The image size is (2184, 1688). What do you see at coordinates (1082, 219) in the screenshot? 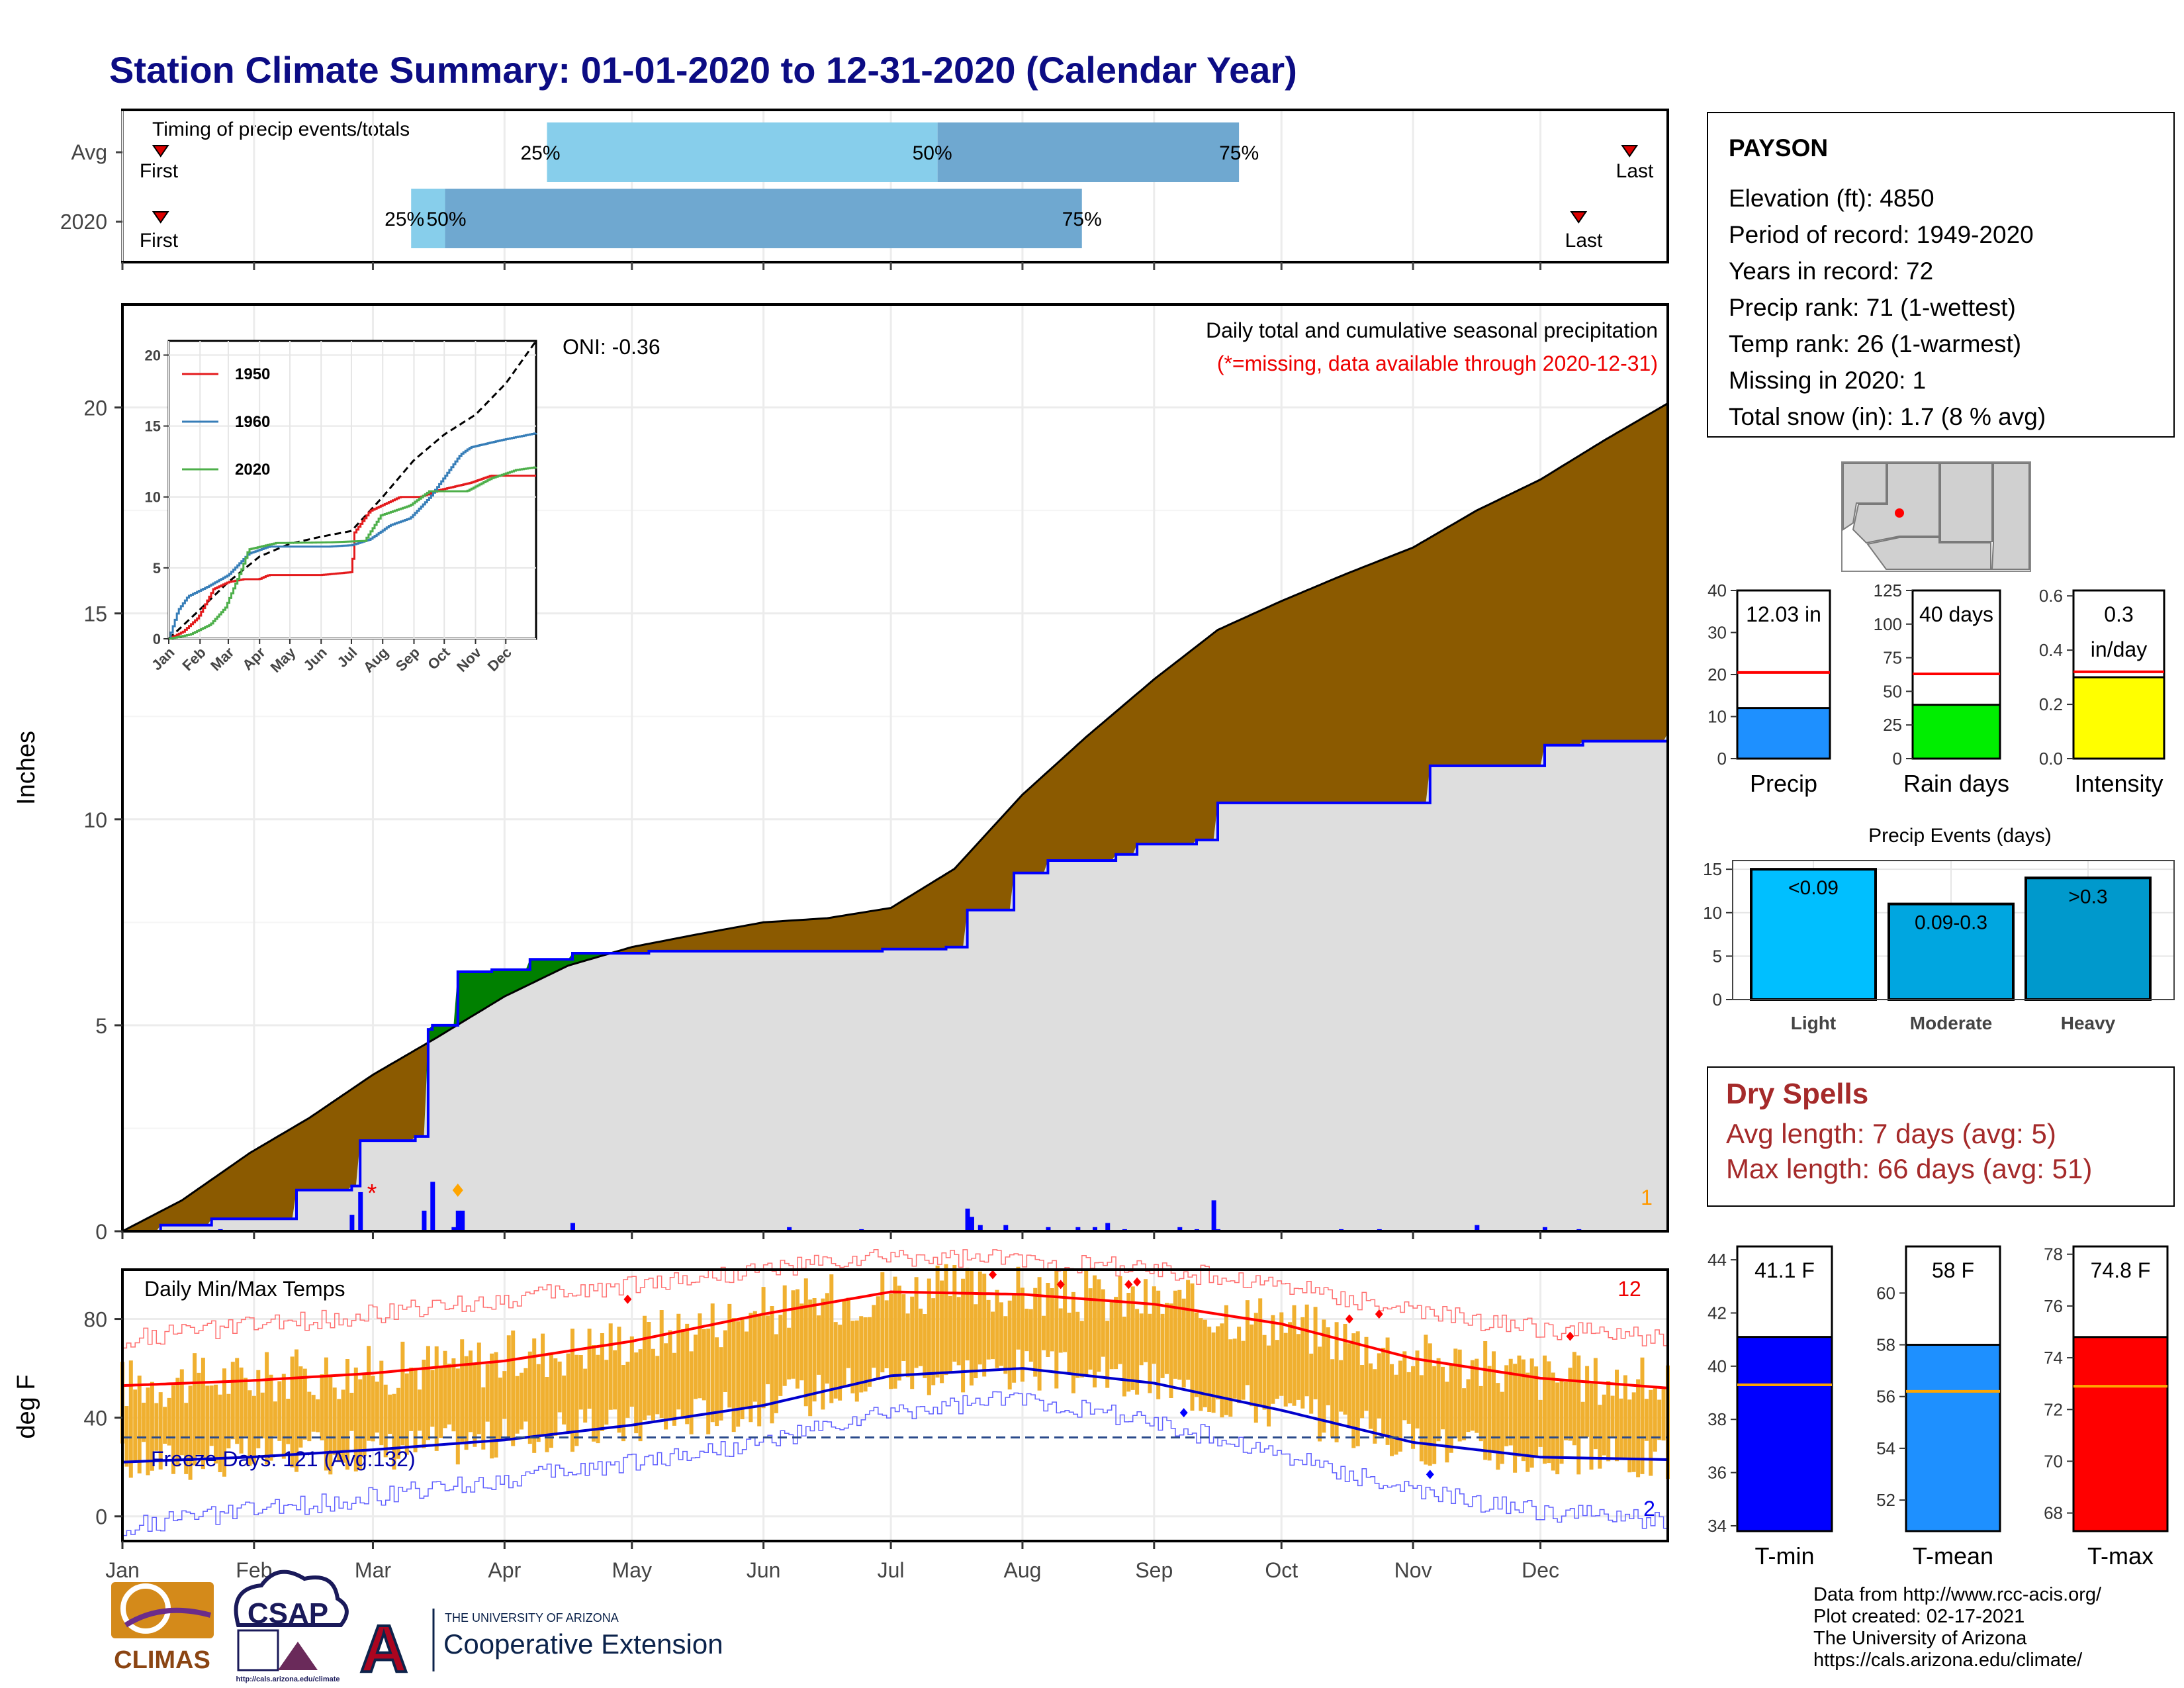
I see `timing-pct-75-1: 75%` at bounding box center [1082, 219].